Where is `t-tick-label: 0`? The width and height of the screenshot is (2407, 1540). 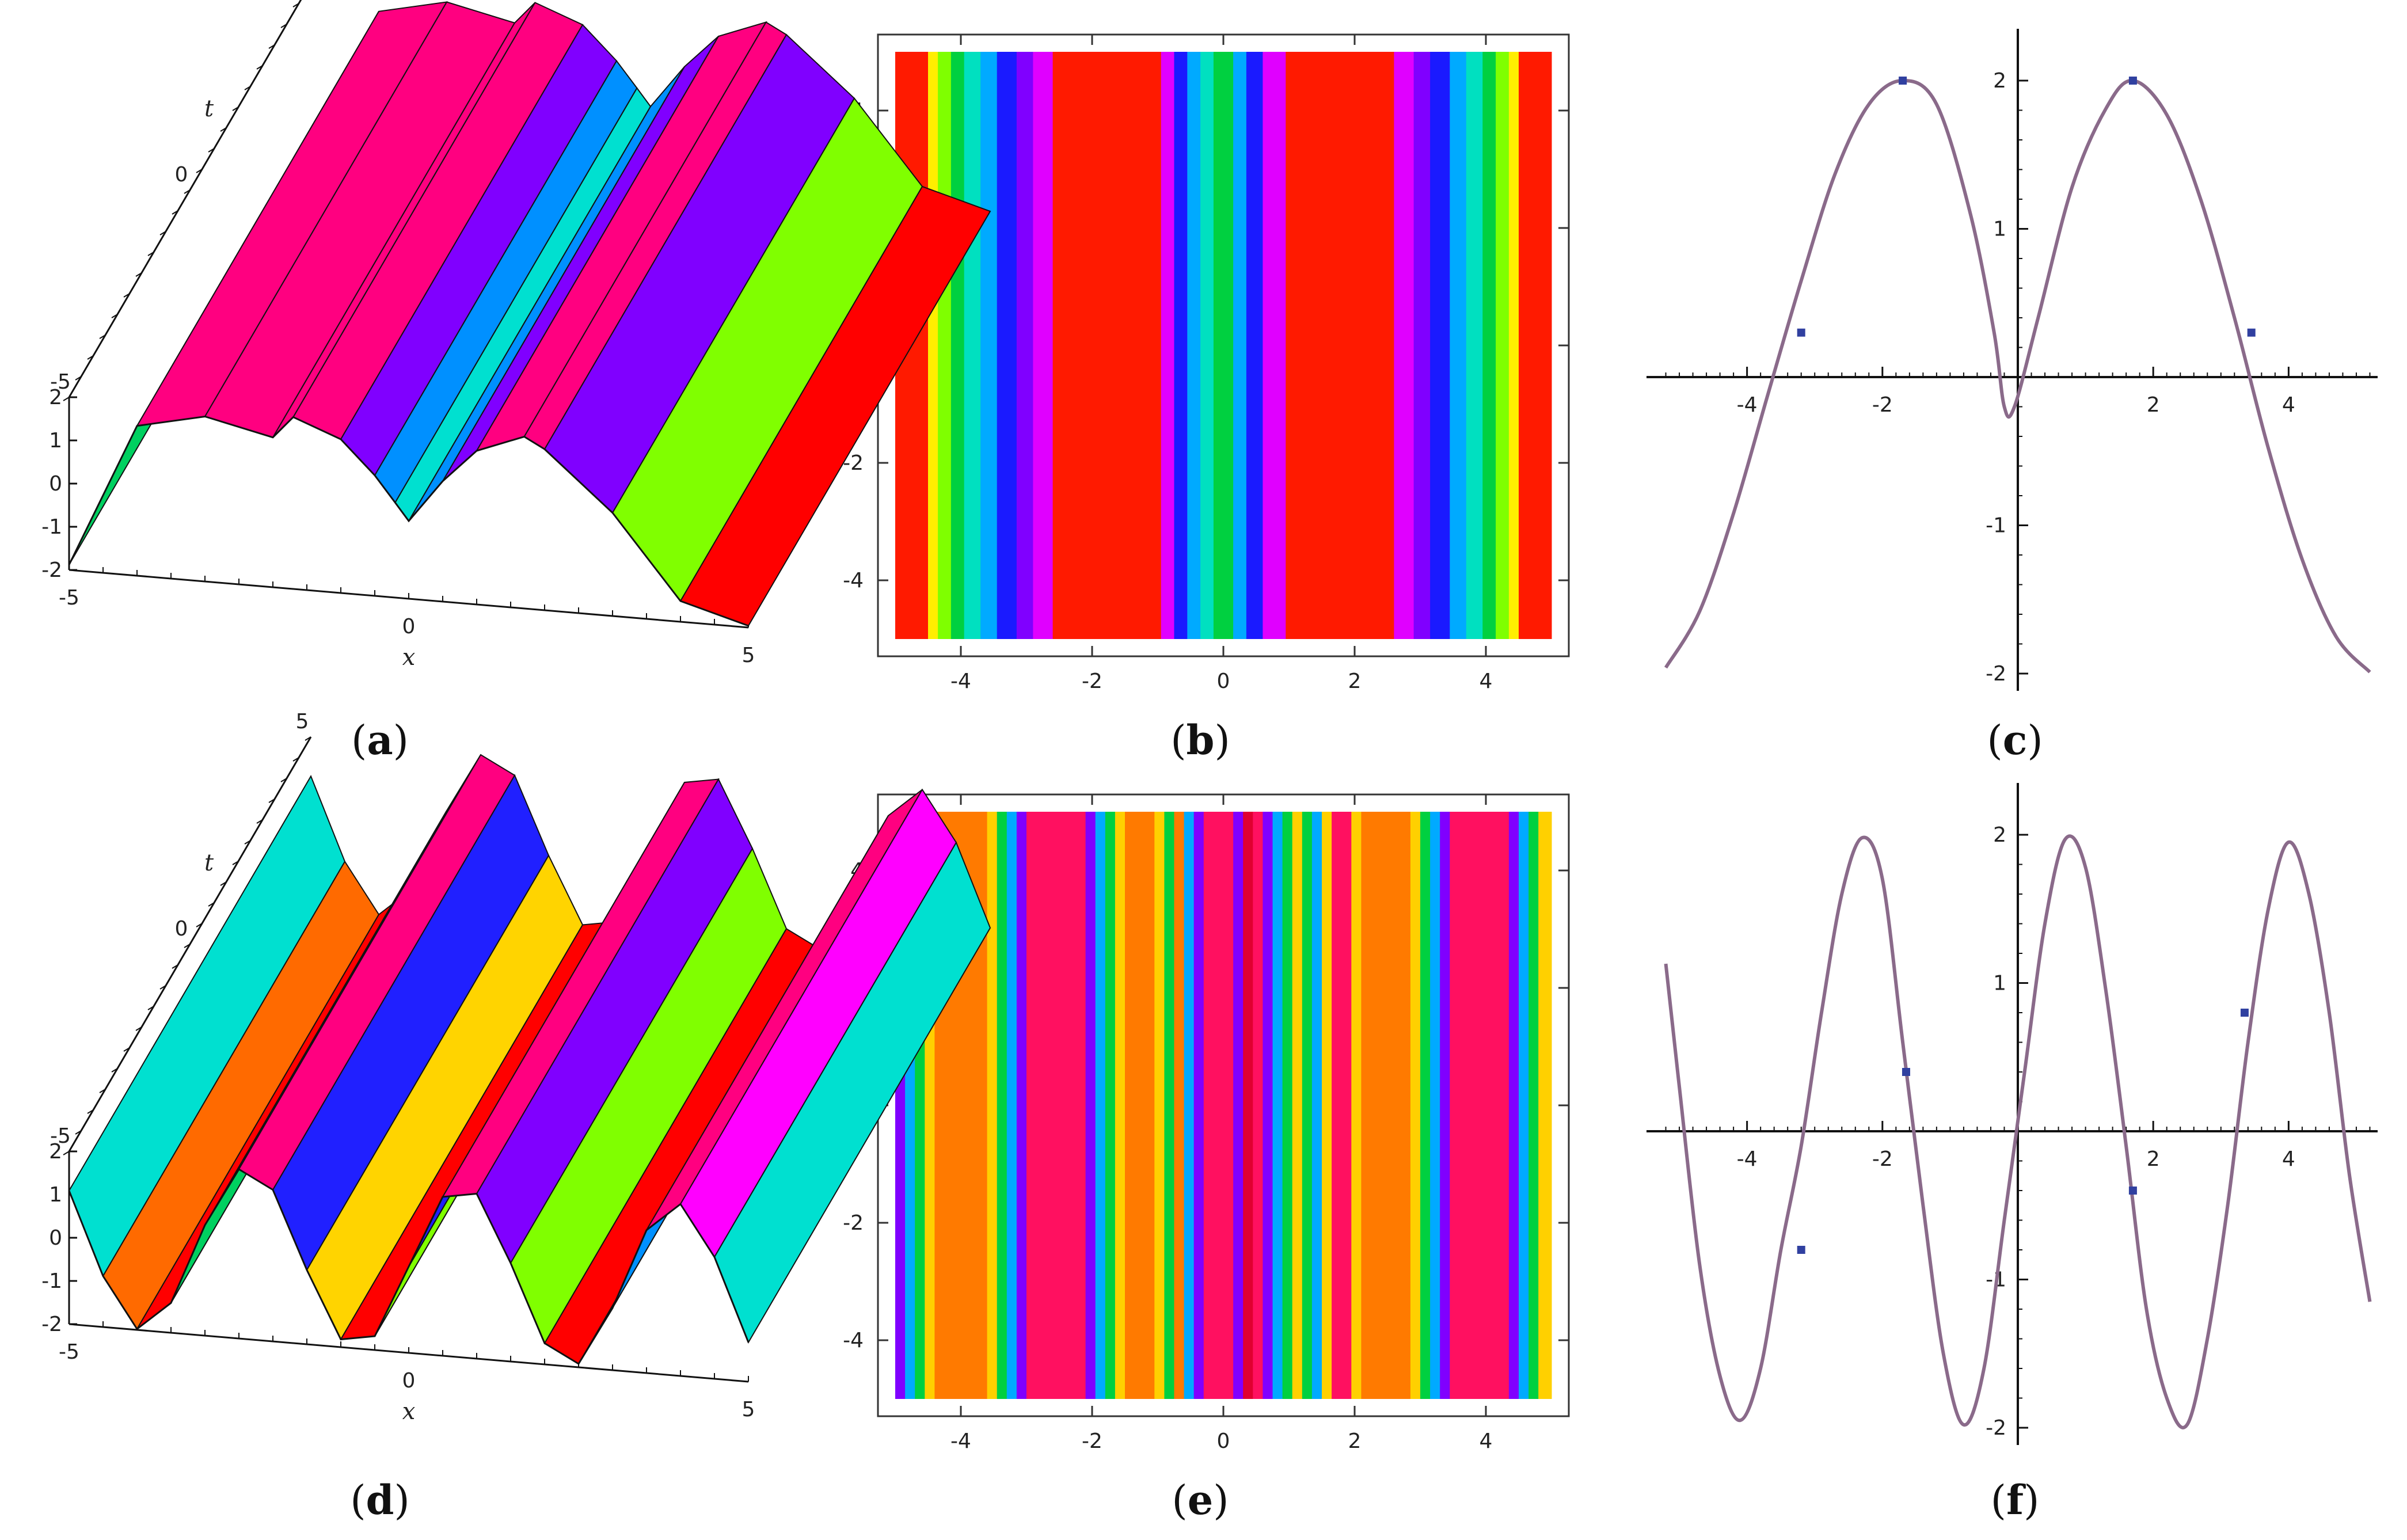 t-tick-label: 0 is located at coordinates (181, 175).